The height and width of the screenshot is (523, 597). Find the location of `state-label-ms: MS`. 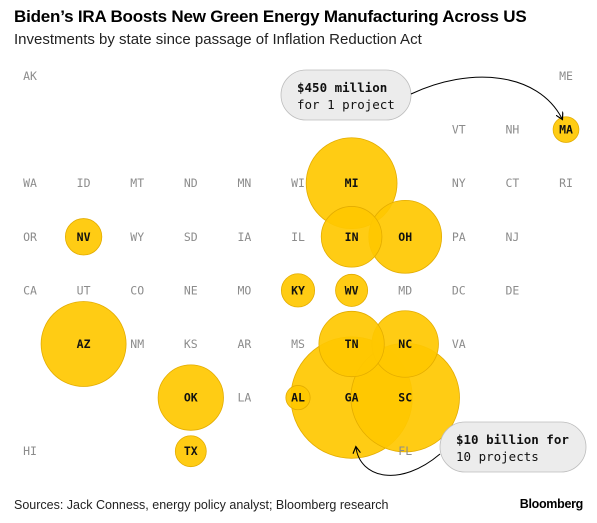

state-label-ms: MS is located at coordinates (298, 344).